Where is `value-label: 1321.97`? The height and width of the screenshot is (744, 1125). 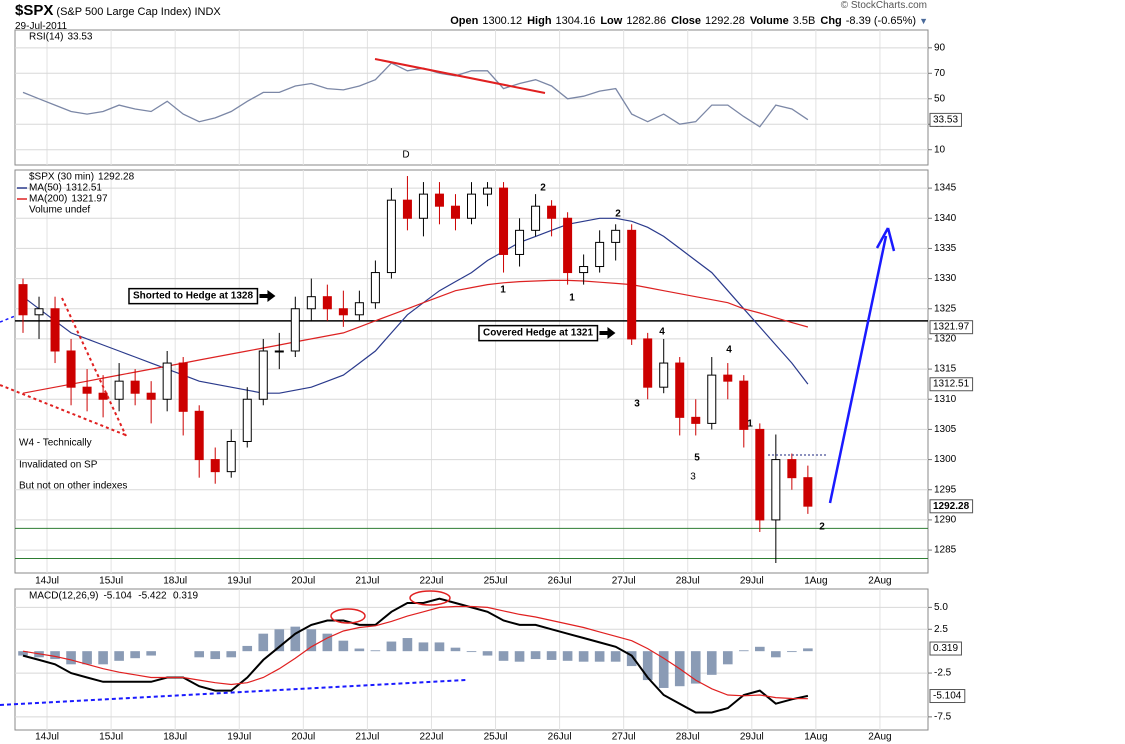 value-label: 1321.97 is located at coordinates (951, 327).